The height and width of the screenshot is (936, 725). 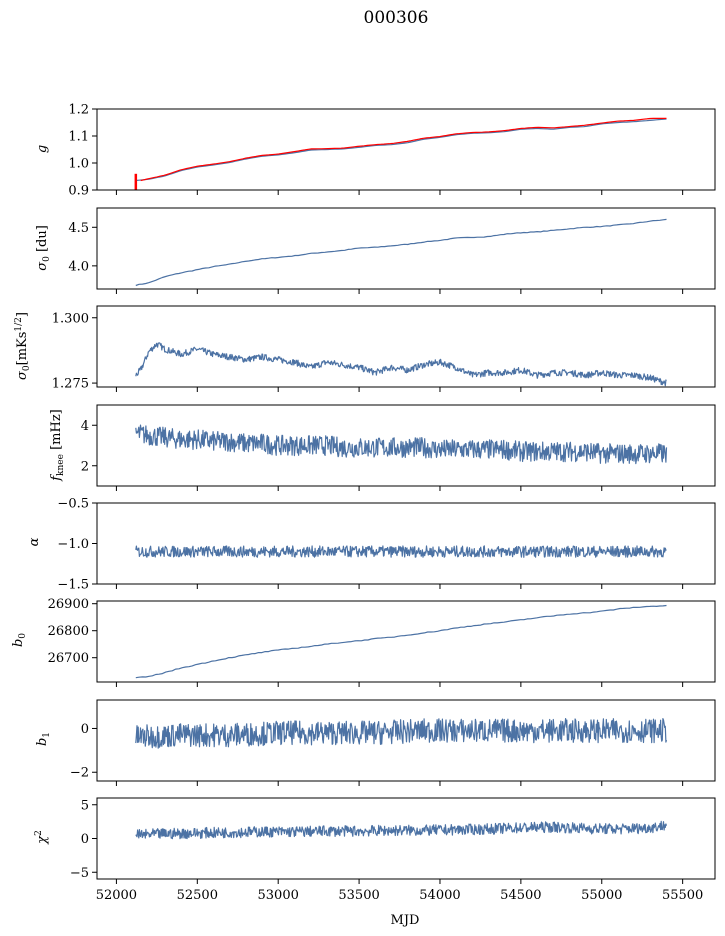 What do you see at coordinates (358, 895) in the screenshot?
I see `x-tick-label: 53500` at bounding box center [358, 895].